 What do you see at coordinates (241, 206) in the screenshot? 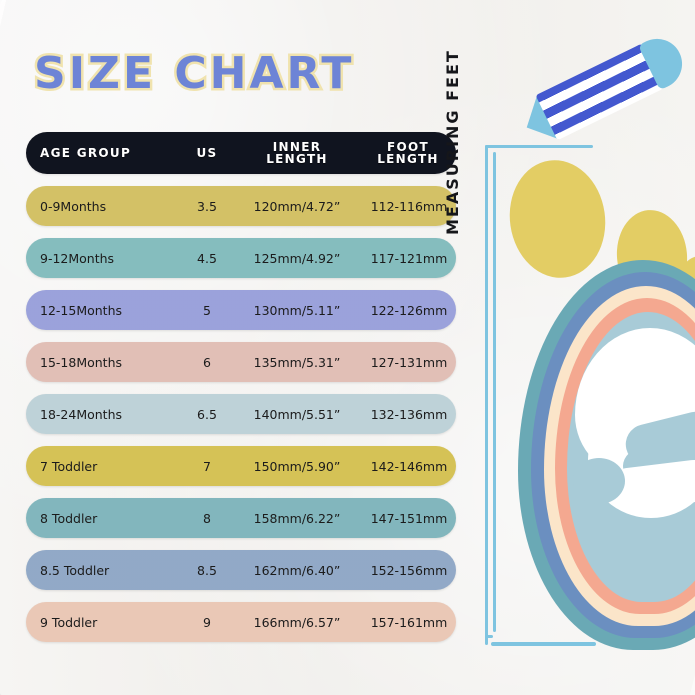
I see `table-row: 0-9Months 3.5 120mm/4.72” 112-116mm` at bounding box center [241, 206].